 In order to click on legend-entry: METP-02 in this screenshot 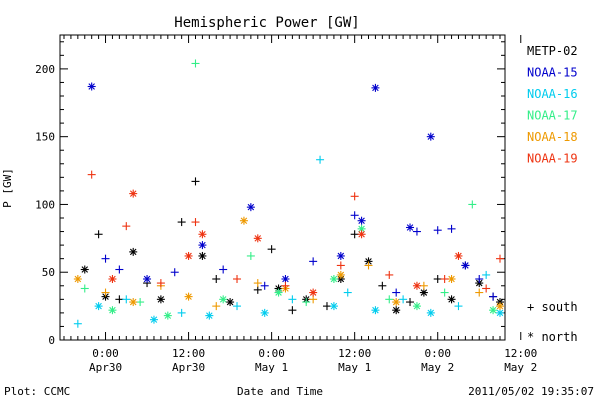, I will do `click(552, 51)`.